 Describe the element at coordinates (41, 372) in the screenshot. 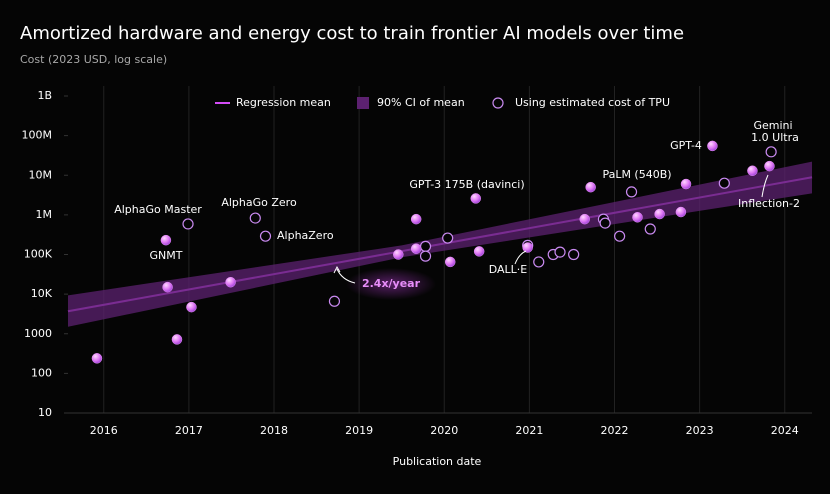

I see `y-tick-label: 100` at that location.